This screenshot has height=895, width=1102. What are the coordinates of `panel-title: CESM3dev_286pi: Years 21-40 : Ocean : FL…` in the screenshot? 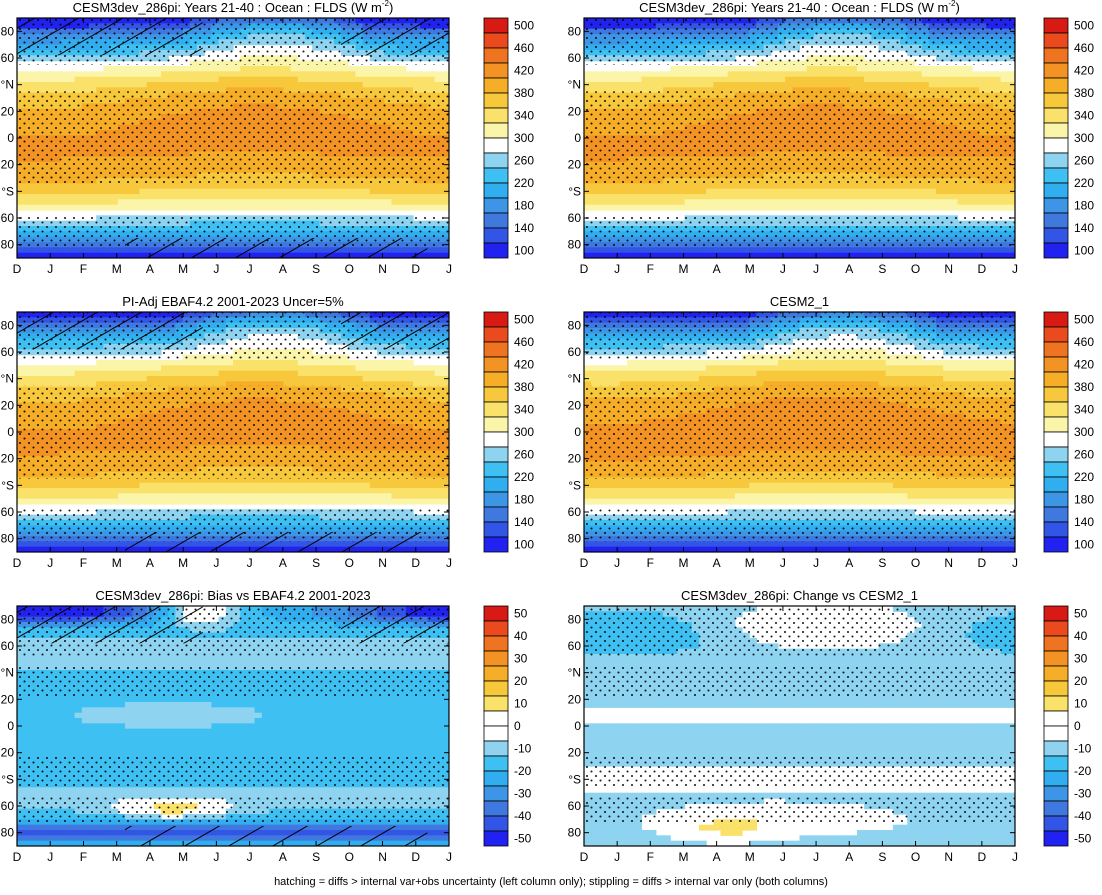 It's located at (233, 7).